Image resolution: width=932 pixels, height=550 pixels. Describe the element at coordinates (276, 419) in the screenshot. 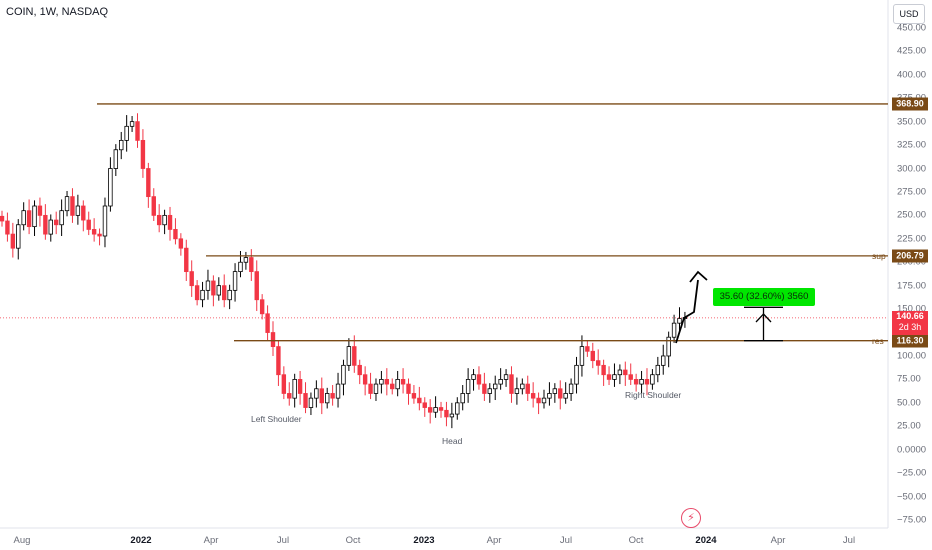

I see `annotation-left: Left Shoulder` at that location.